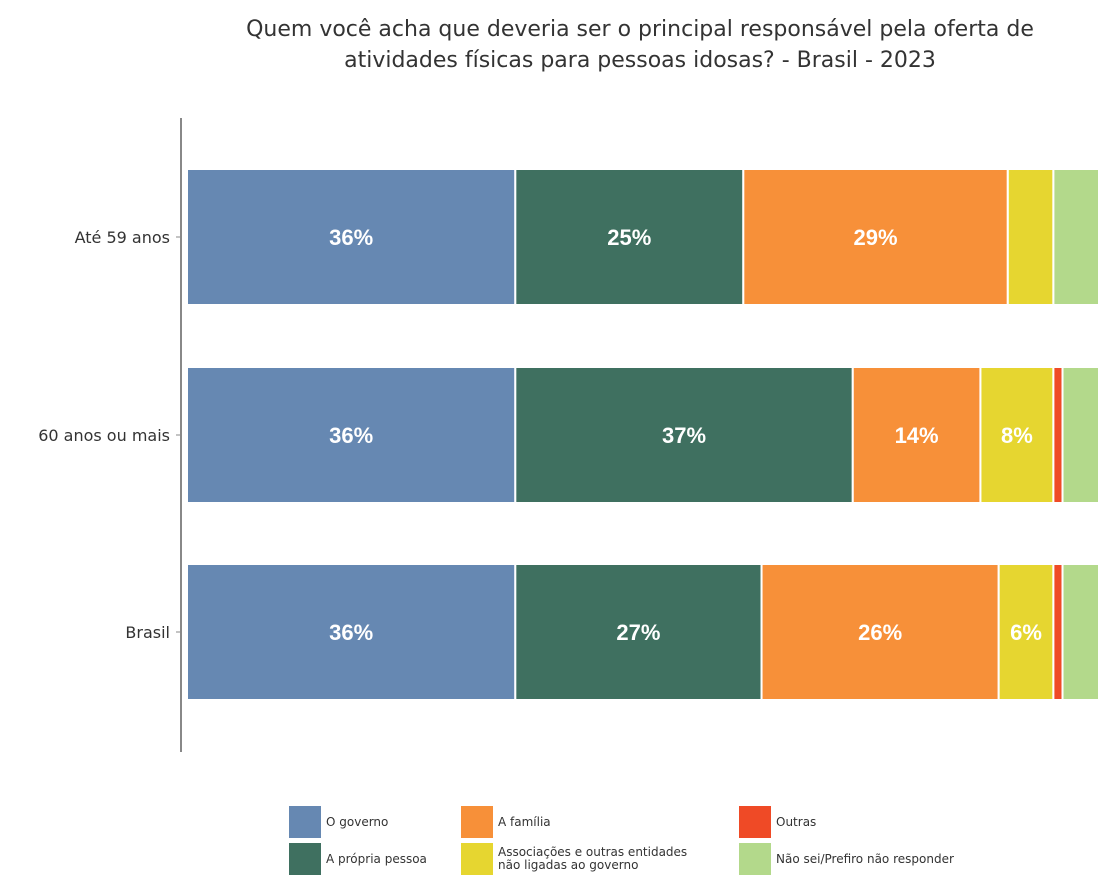 Image resolution: width=1099 pixels, height=877 pixels. I want to click on data-label: 26%, so click(880, 632).